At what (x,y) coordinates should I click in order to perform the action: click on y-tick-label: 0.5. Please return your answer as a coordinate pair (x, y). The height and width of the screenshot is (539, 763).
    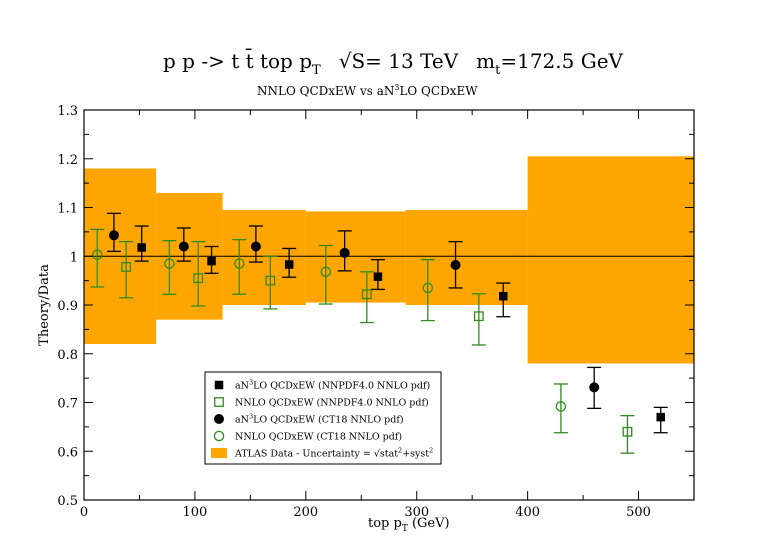
    Looking at the image, I should click on (67, 501).